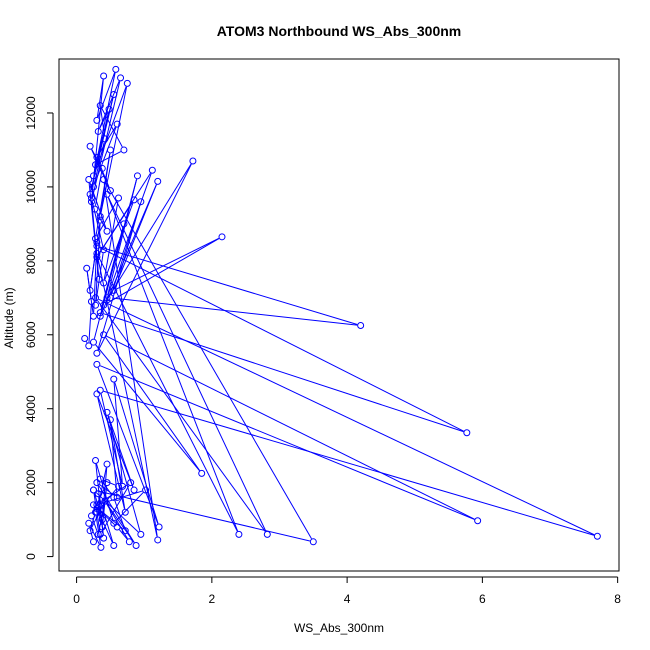 The width and height of the screenshot is (650, 650). What do you see at coordinates (31, 260) in the screenshot?
I see `y-tick-label: 8000` at bounding box center [31, 260].